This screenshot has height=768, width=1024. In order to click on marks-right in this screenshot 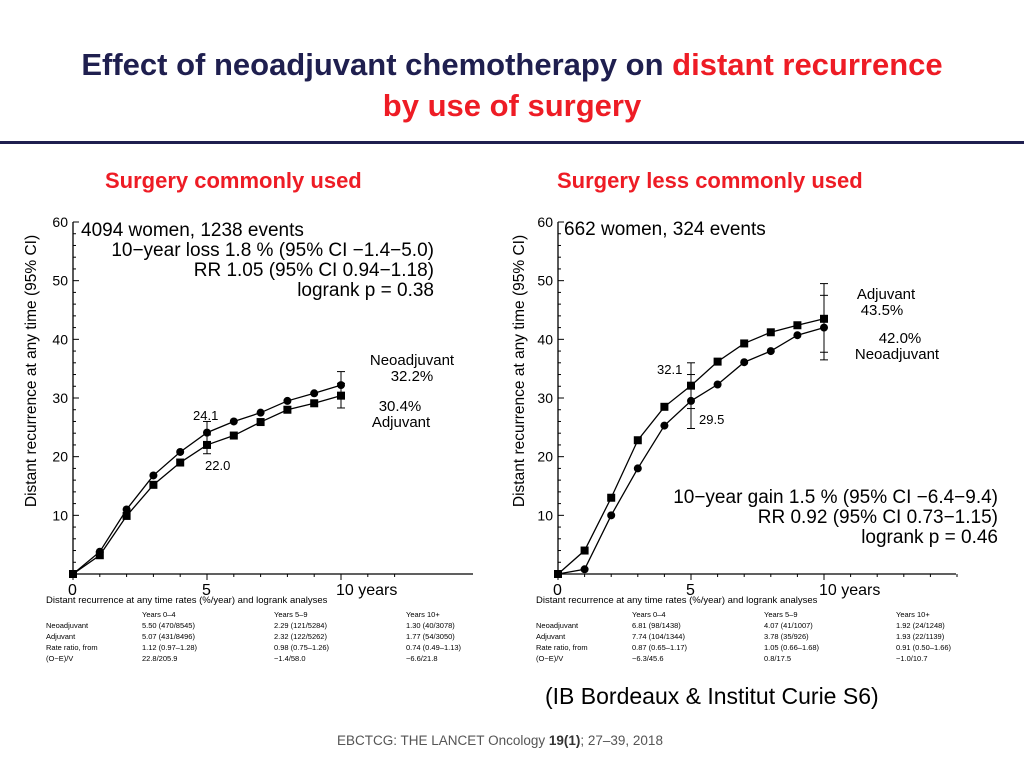, I will do `click(691, 430)`.